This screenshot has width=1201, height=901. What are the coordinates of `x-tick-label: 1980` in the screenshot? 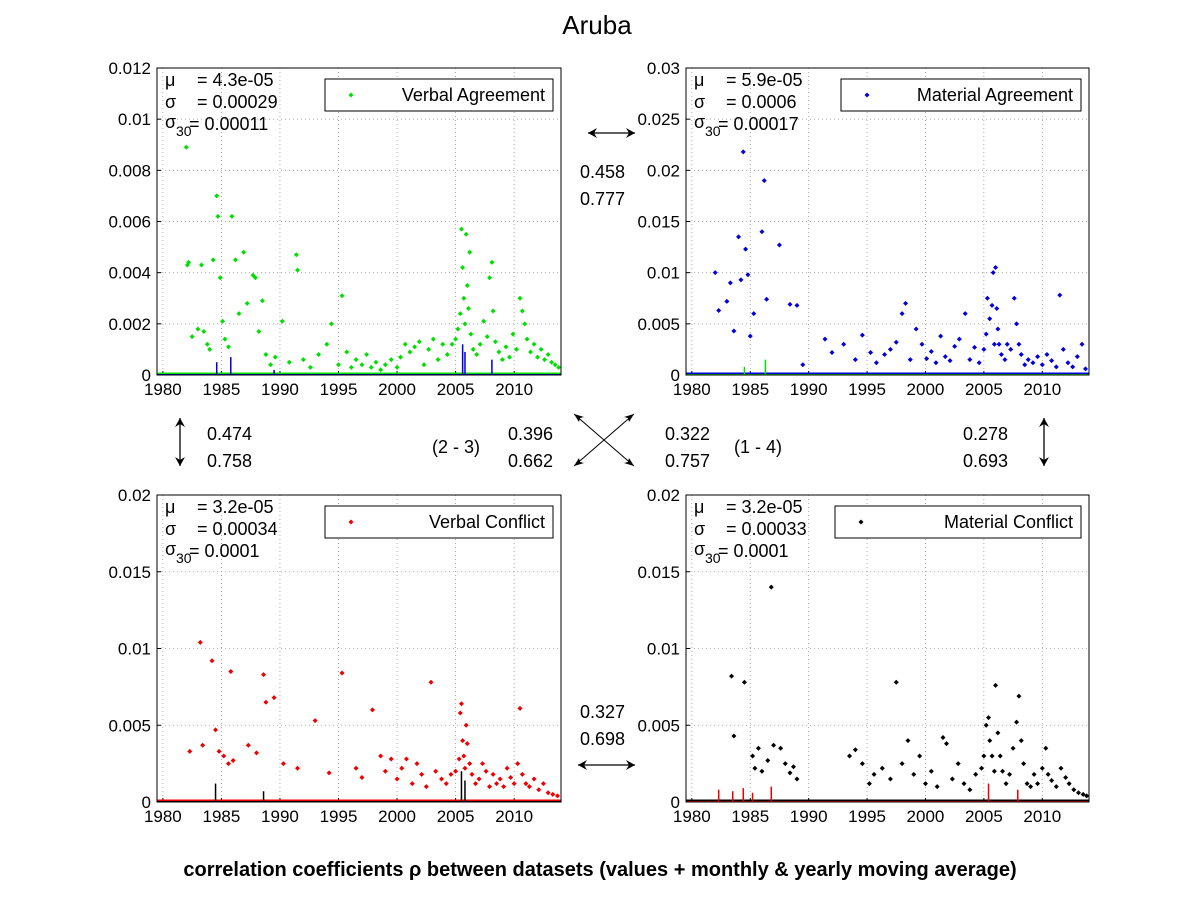 It's located at (692, 389).